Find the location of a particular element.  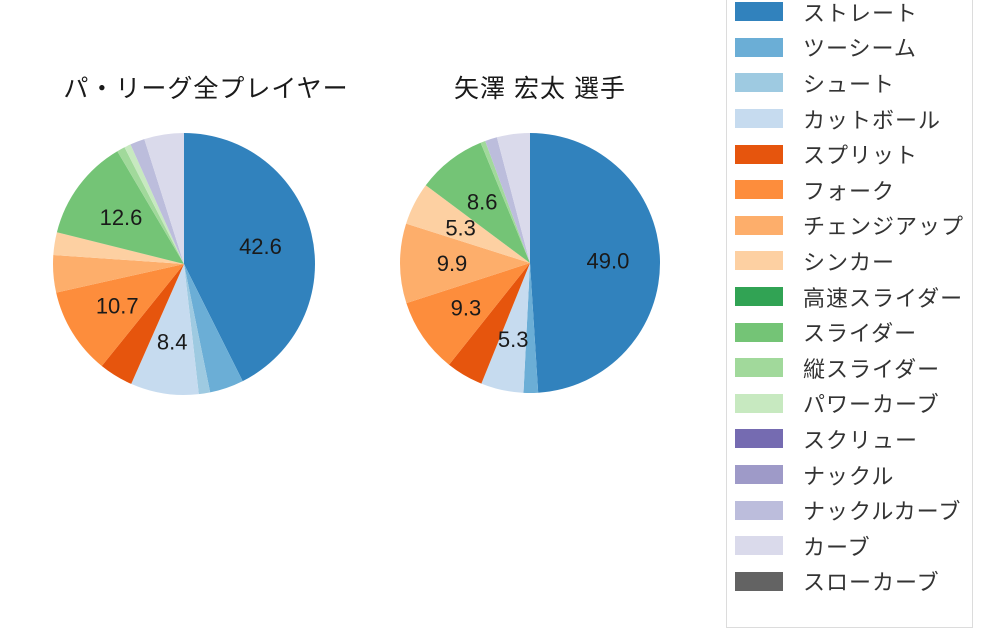

legend-item: 高速スライダー is located at coordinates (849, 297).